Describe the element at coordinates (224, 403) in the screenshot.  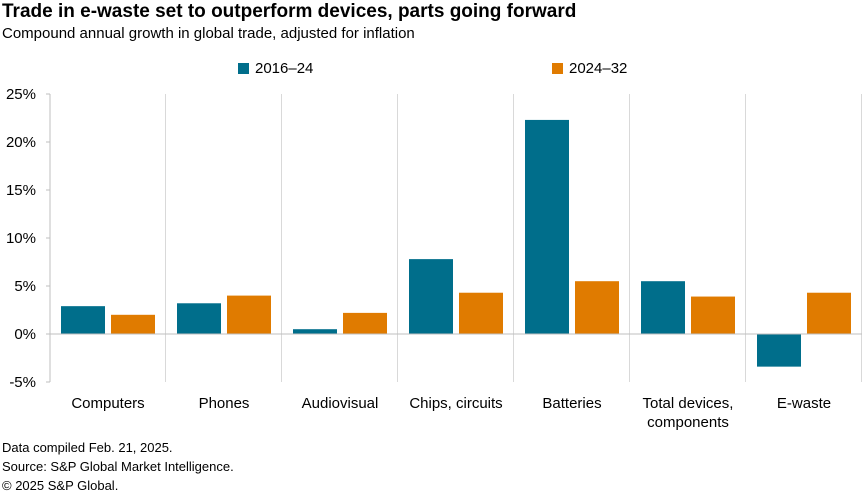
I see `x-tick-label: Phones` at that location.